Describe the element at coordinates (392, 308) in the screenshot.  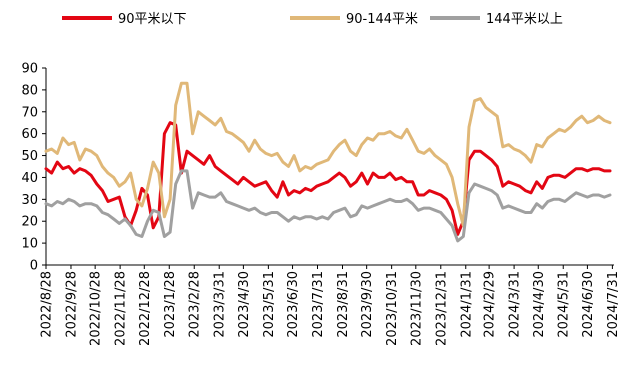
I see `x-tick-label: 2023/10/31` at that location.